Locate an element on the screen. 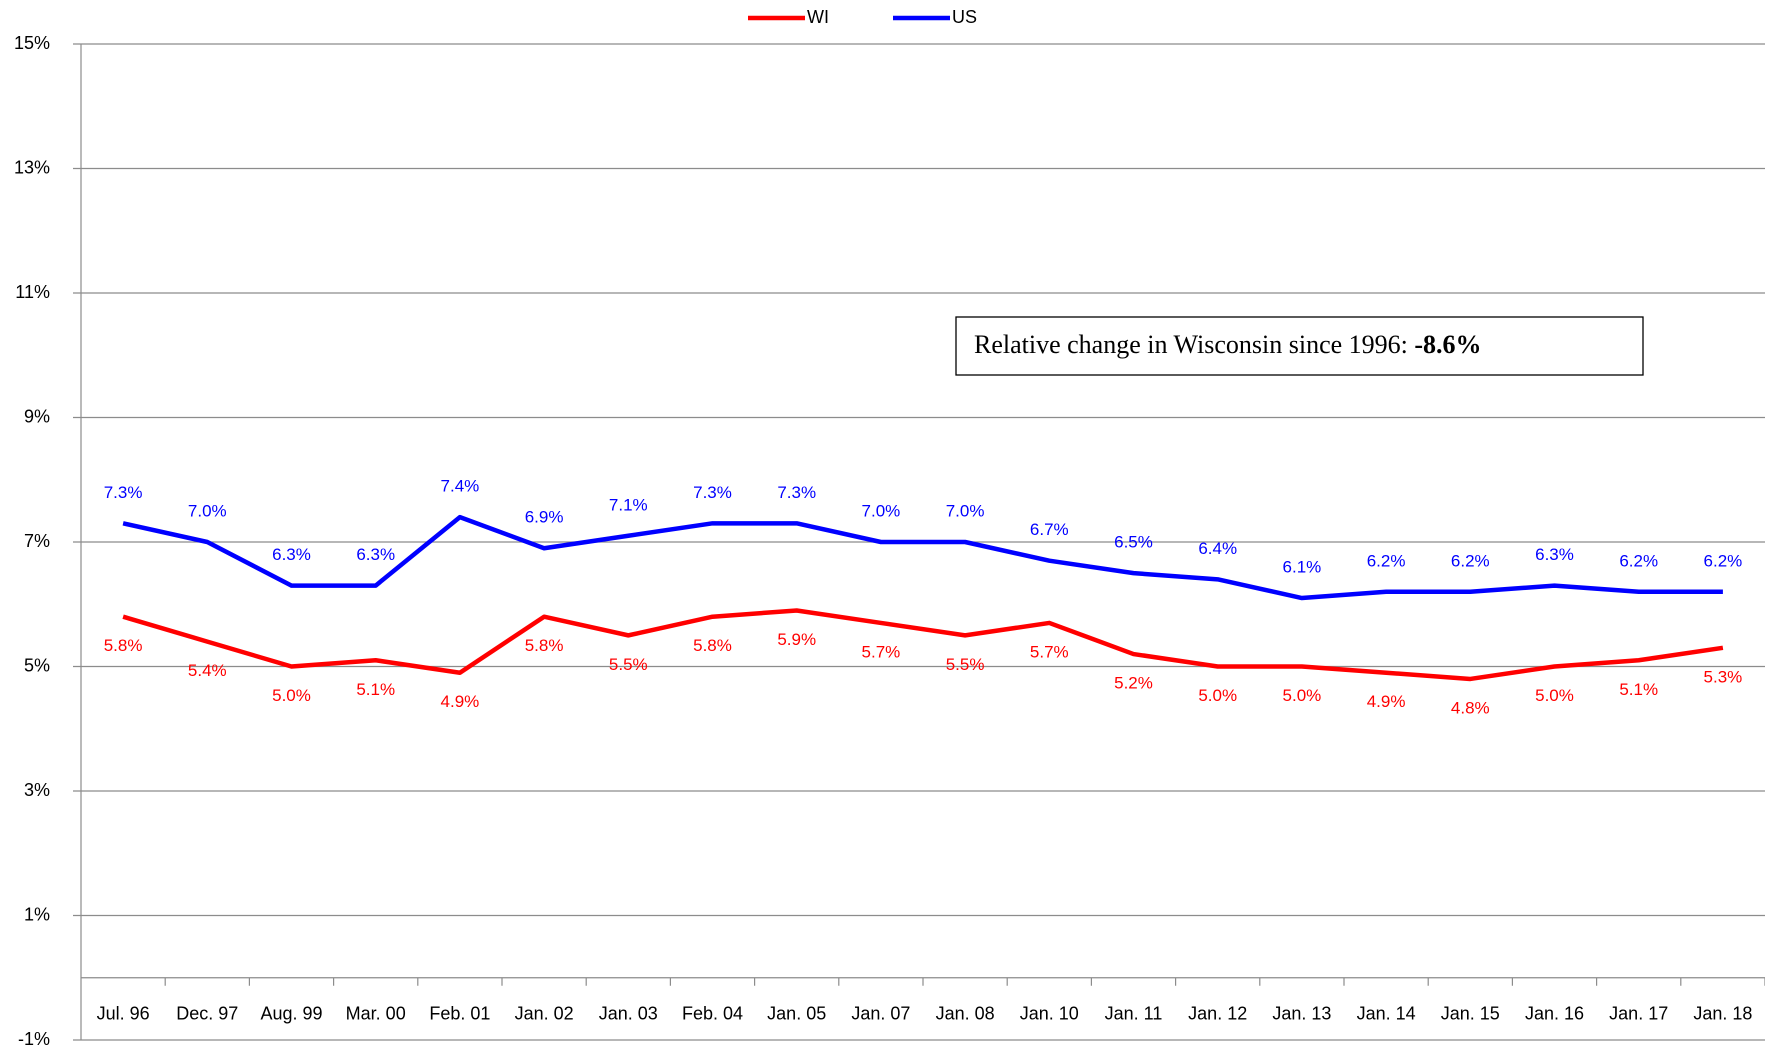 The height and width of the screenshot is (1051, 1765). y-tick-label: 5% is located at coordinates (37, 665).